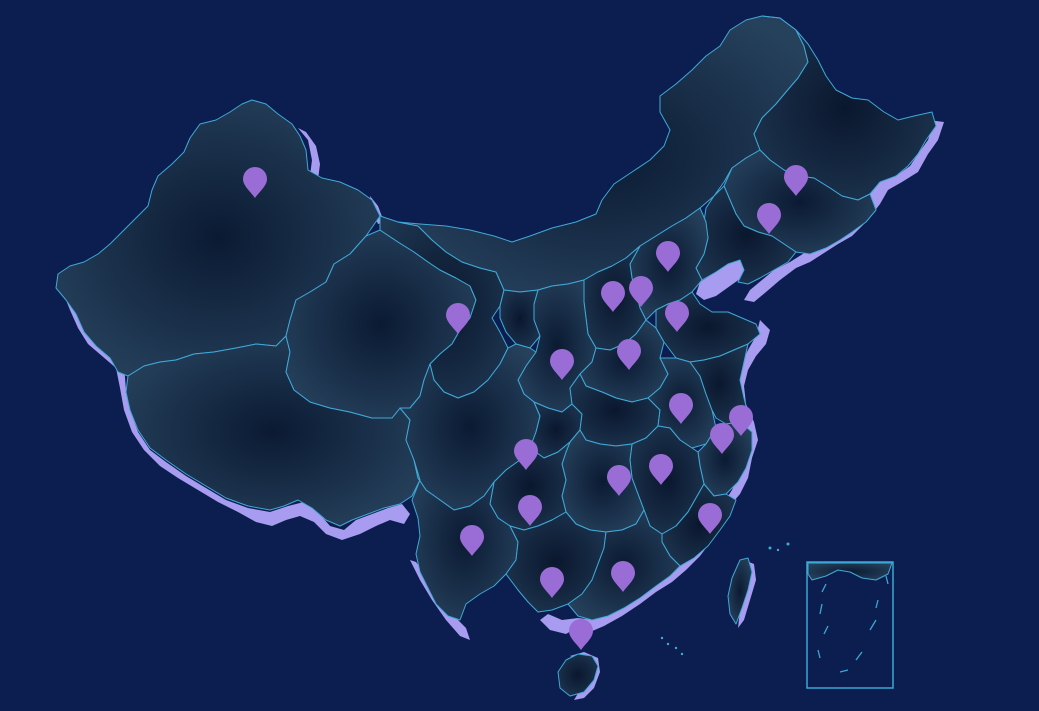 Image resolution: width=1039 pixels, height=711 pixels. I want to click on province-ningxia, so click(520, 319).